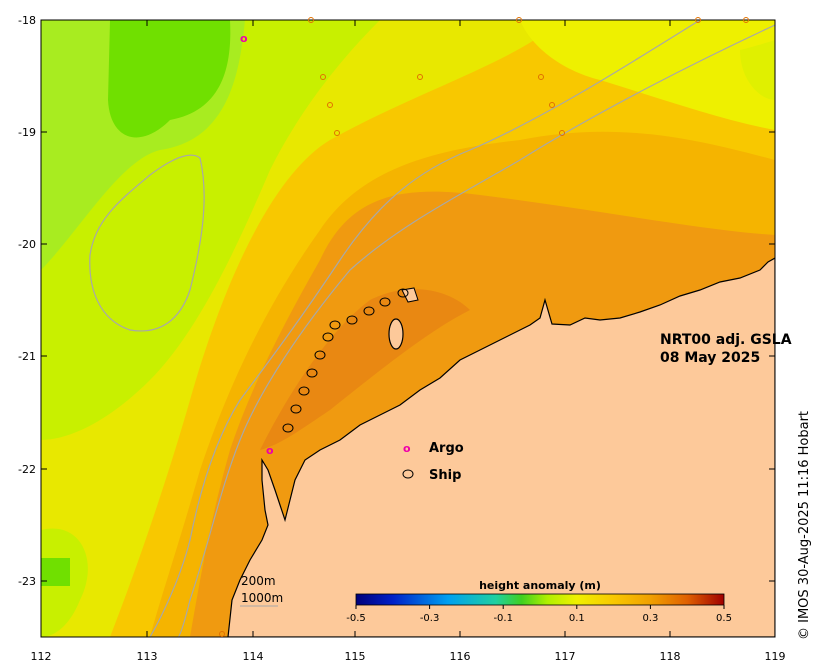  Describe the element at coordinates (41, 656) in the screenshot. I see `lon-tick-label: 112` at that location.